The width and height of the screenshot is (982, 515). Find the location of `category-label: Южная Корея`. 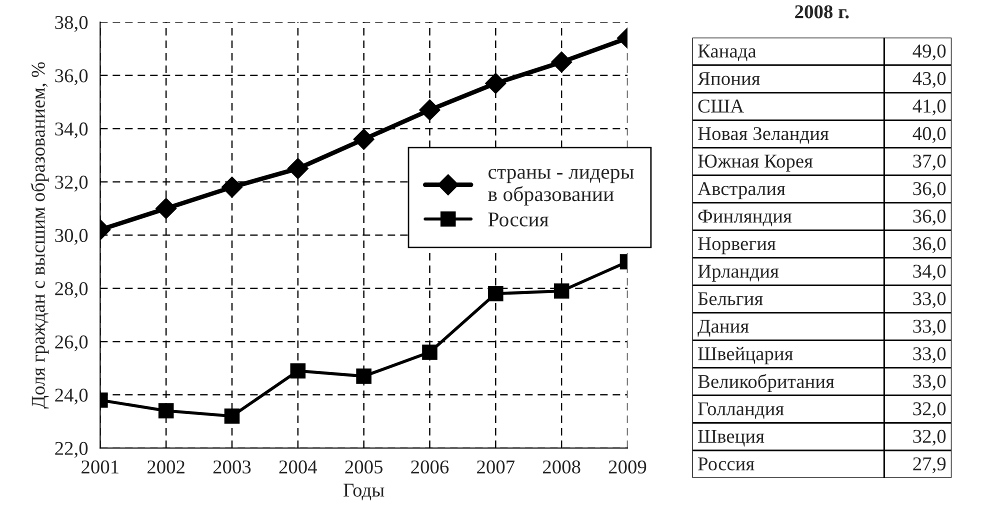

category-label: Южная Корея is located at coordinates (755, 163).